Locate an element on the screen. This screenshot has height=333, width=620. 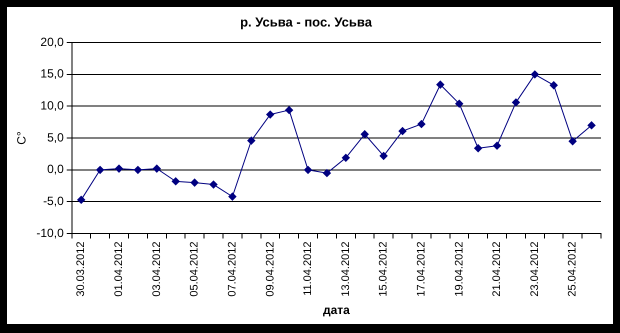
x-tick-label: 21.04.2012 is located at coordinates (497, 269).